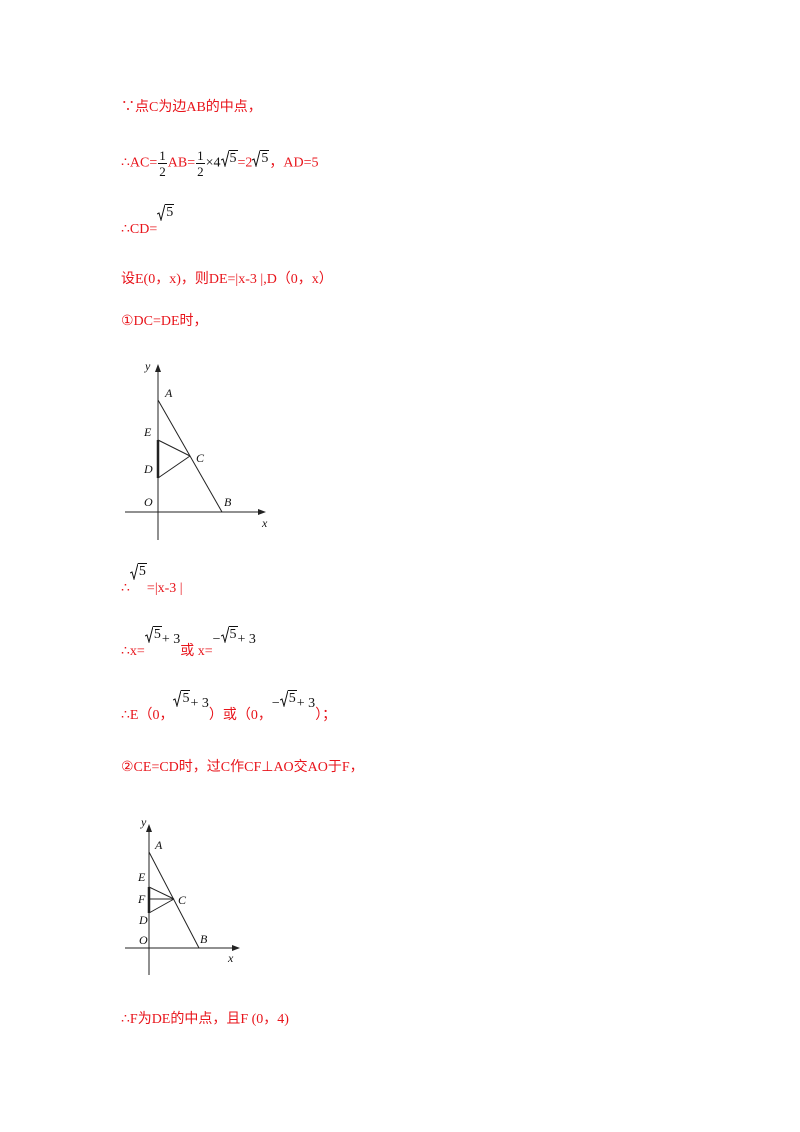 This screenshot has height=1132, width=800. I want to click on text: ∴AC=, so click(139, 163).